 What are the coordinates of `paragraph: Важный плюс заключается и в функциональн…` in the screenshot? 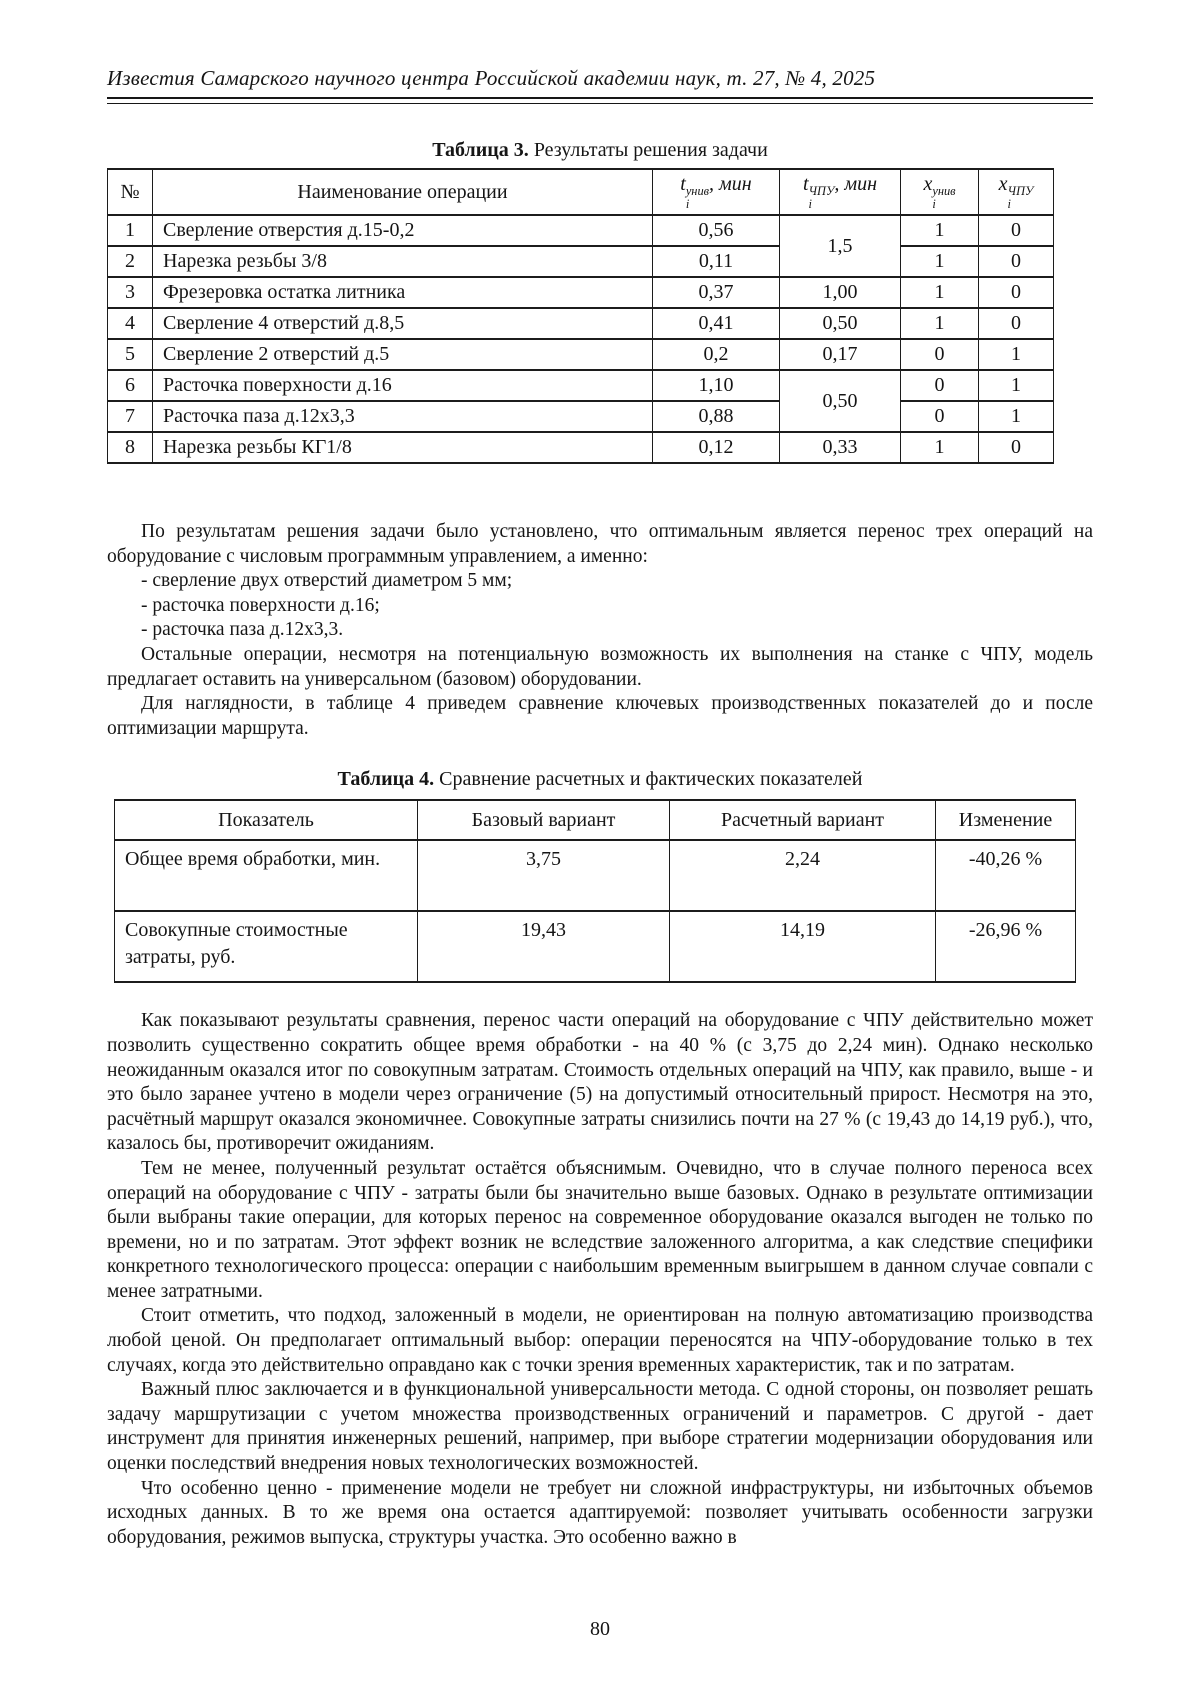 It's located at (600, 1427).